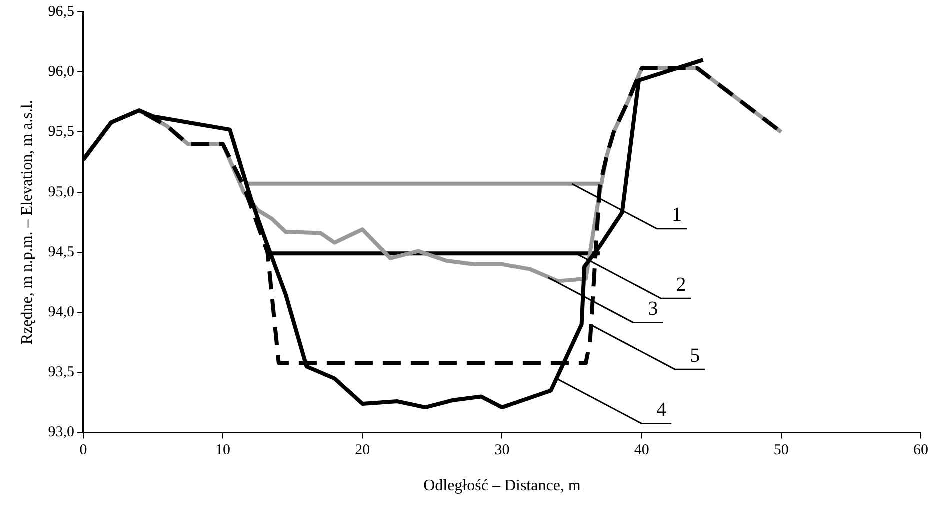 The image size is (933, 508). Describe the element at coordinates (61, 312) in the screenshot. I see `y-tick-label: 94,0` at that location.